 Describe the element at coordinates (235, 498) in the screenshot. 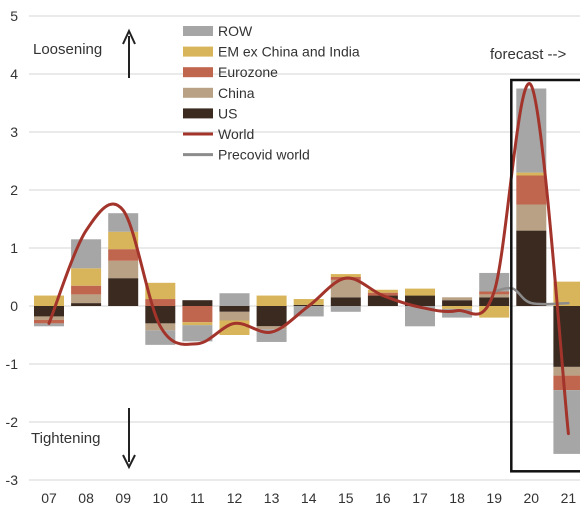

I see `x-tick-label: 12` at that location.